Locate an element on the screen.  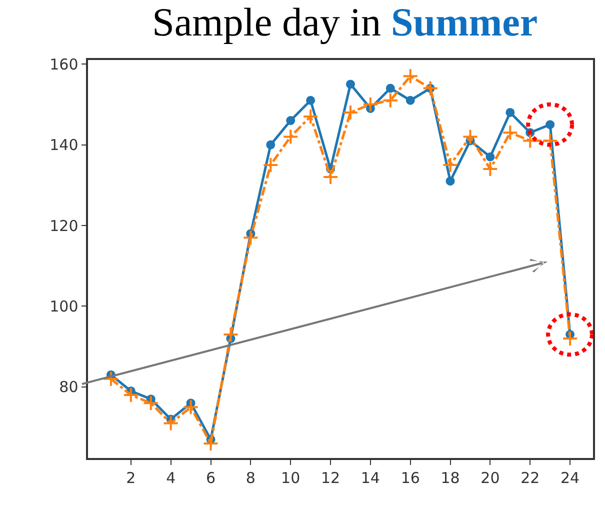
x-tick-label: 22 is located at coordinates (530, 477).